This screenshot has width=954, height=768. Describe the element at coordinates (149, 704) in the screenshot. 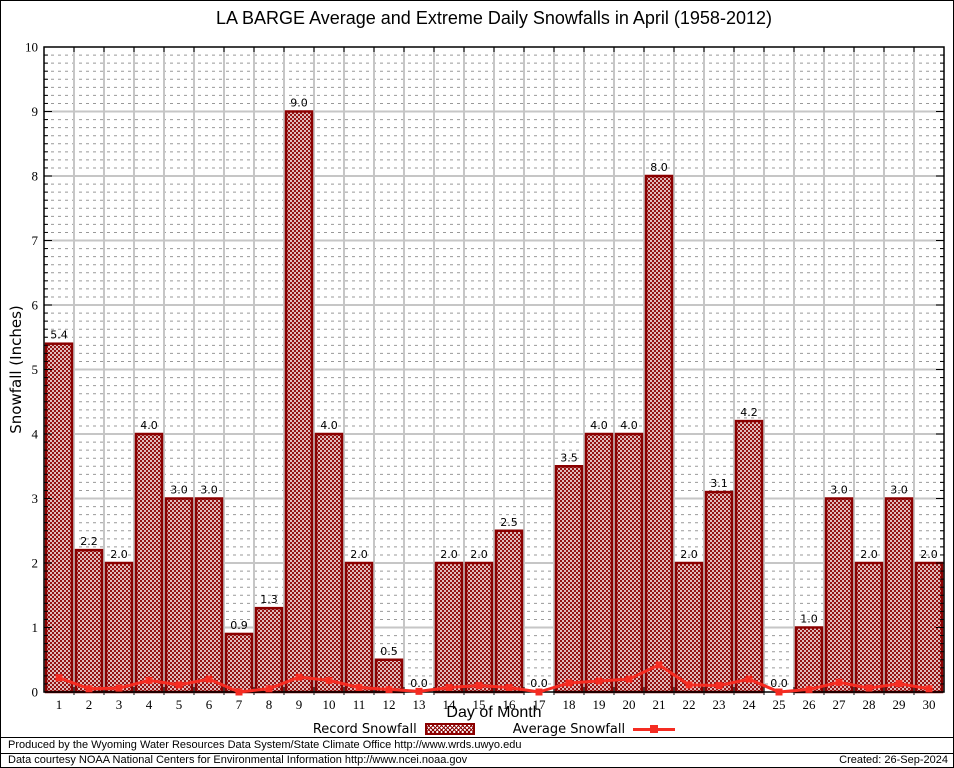

I see `svg-text: 4` at that location.